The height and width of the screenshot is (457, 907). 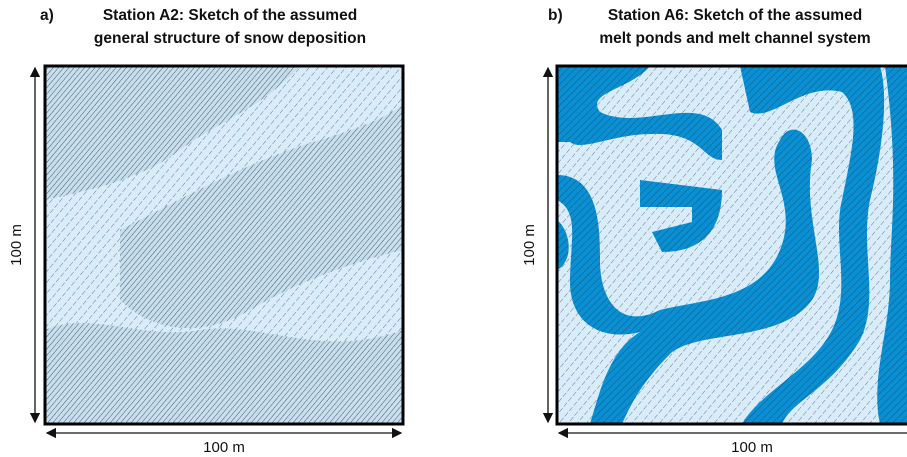 I want to click on panel-title: general structure of snow deposition, so click(x=230, y=38).